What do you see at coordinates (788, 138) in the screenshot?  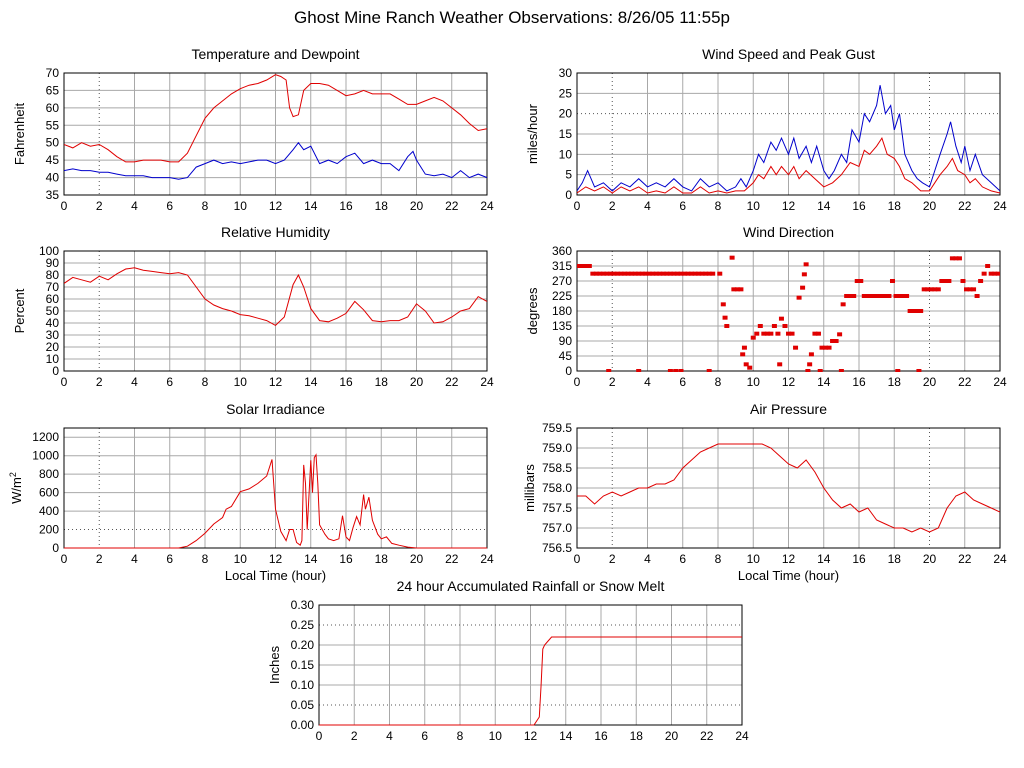 I see `series-line-blue` at bounding box center [788, 138].